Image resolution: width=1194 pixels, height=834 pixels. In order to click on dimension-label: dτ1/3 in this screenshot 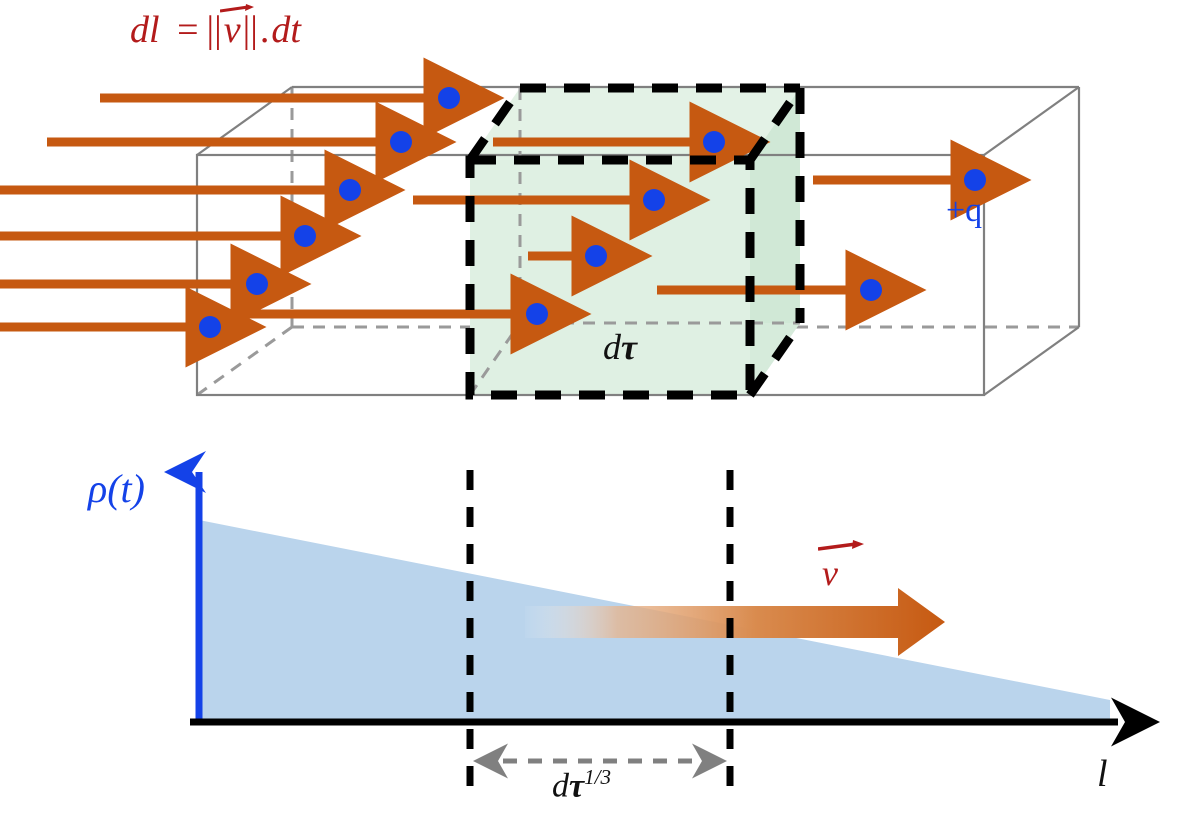, I will do `click(581, 785)`.